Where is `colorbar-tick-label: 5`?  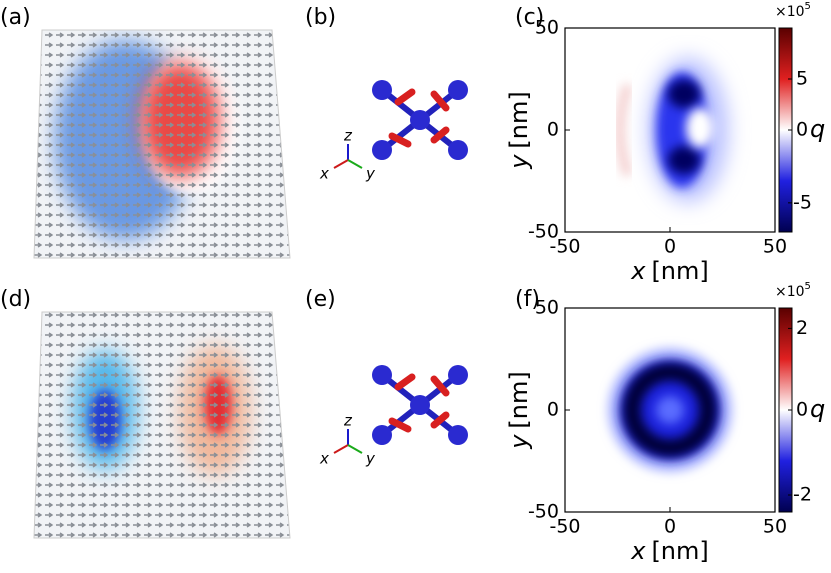 colorbar-tick-label: 5 is located at coordinates (802, 79).